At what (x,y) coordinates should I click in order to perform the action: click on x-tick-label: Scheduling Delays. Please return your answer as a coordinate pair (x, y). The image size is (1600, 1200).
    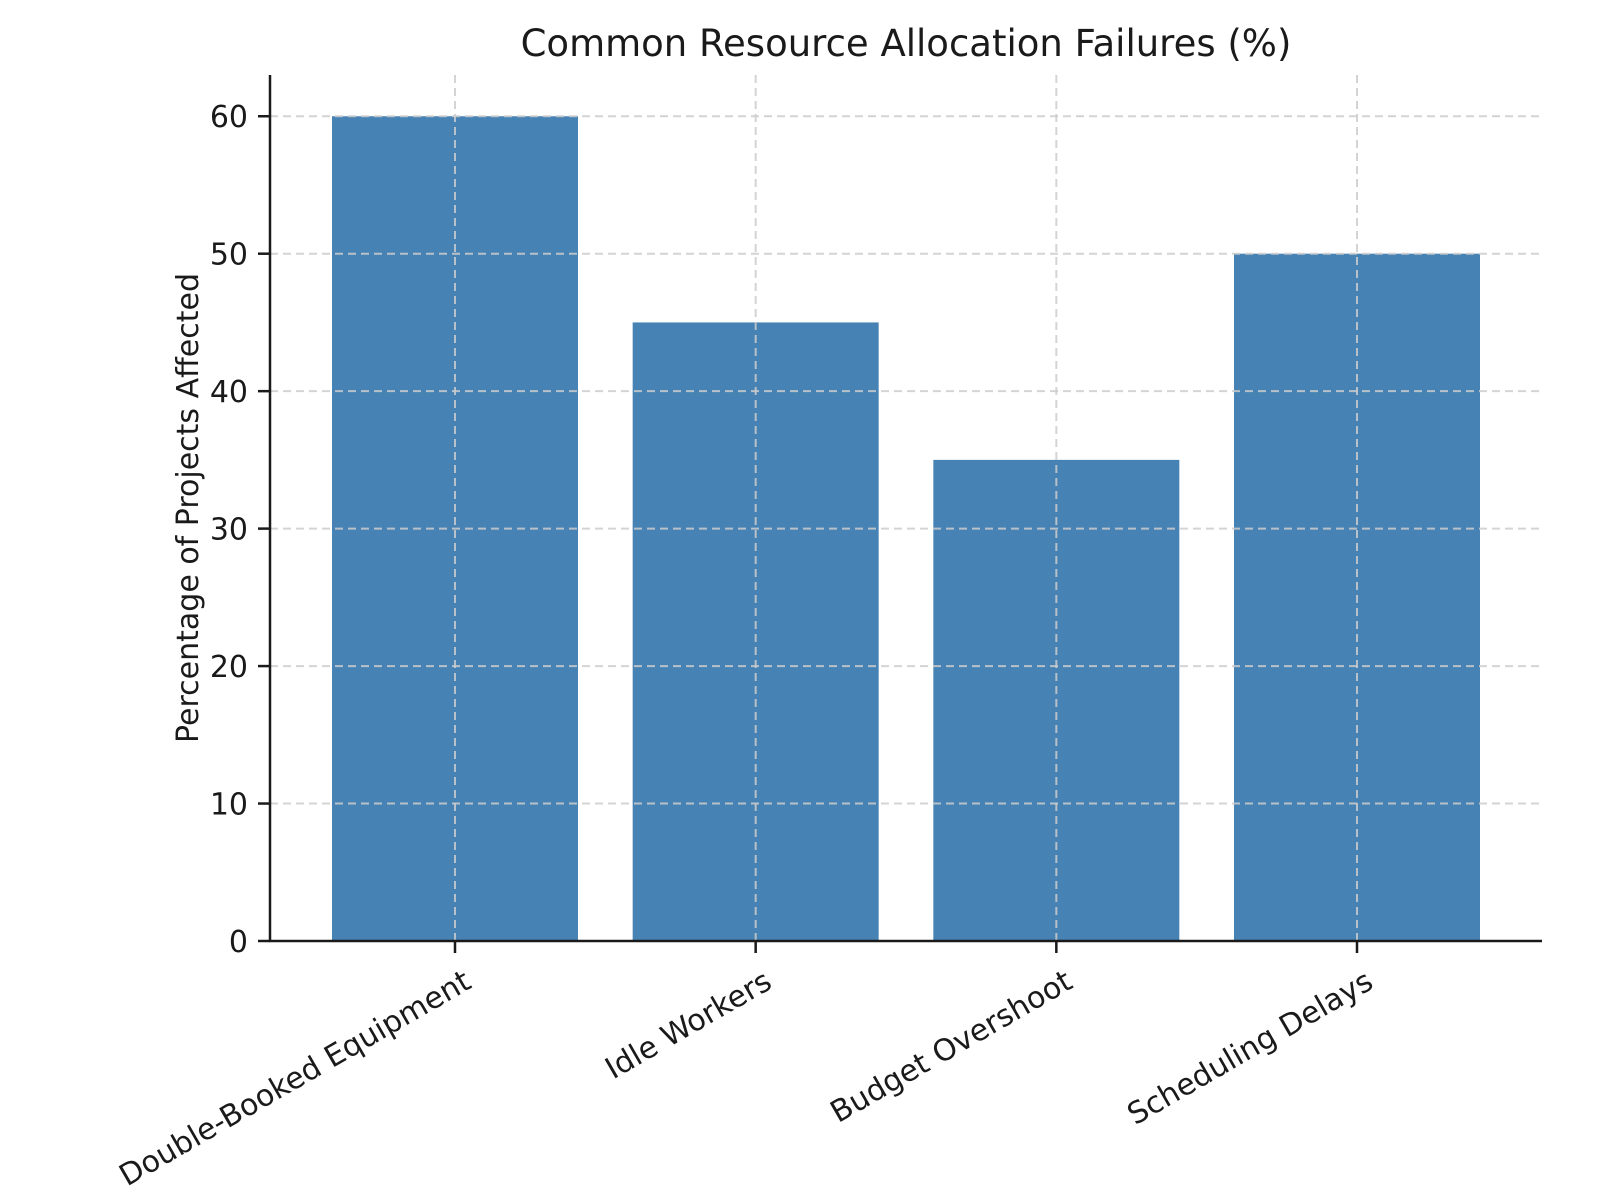
    Looking at the image, I should click on (1250, 1048).